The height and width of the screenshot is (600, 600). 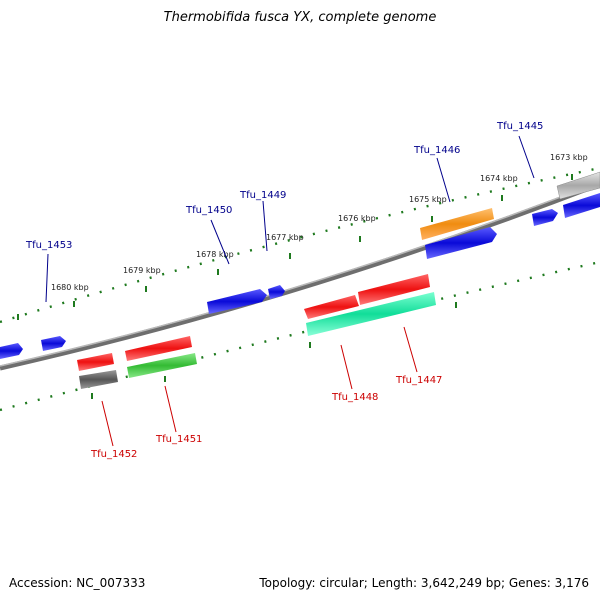 I want to click on kbp-label-1680: 1680 kbp, so click(x=70, y=287).